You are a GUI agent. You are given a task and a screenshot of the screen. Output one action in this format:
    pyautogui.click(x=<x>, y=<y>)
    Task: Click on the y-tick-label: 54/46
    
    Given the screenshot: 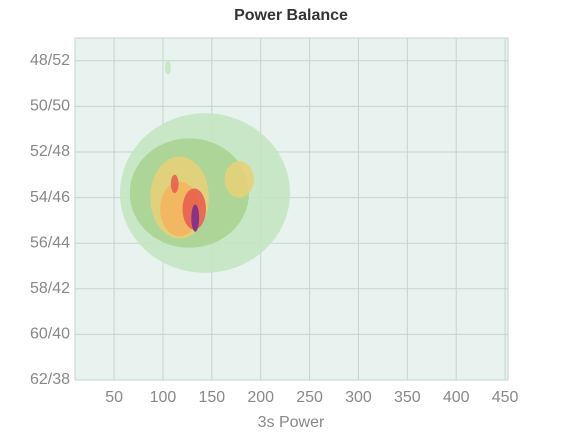 What is the action you would take?
    pyautogui.click(x=50, y=197)
    